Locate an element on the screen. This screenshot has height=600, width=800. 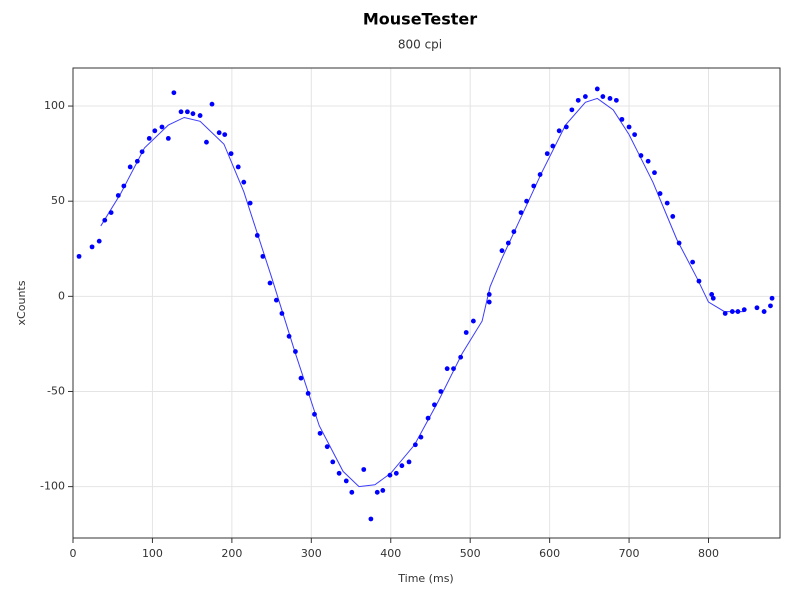
chart-title: MouseTester is located at coordinates (420, 19).